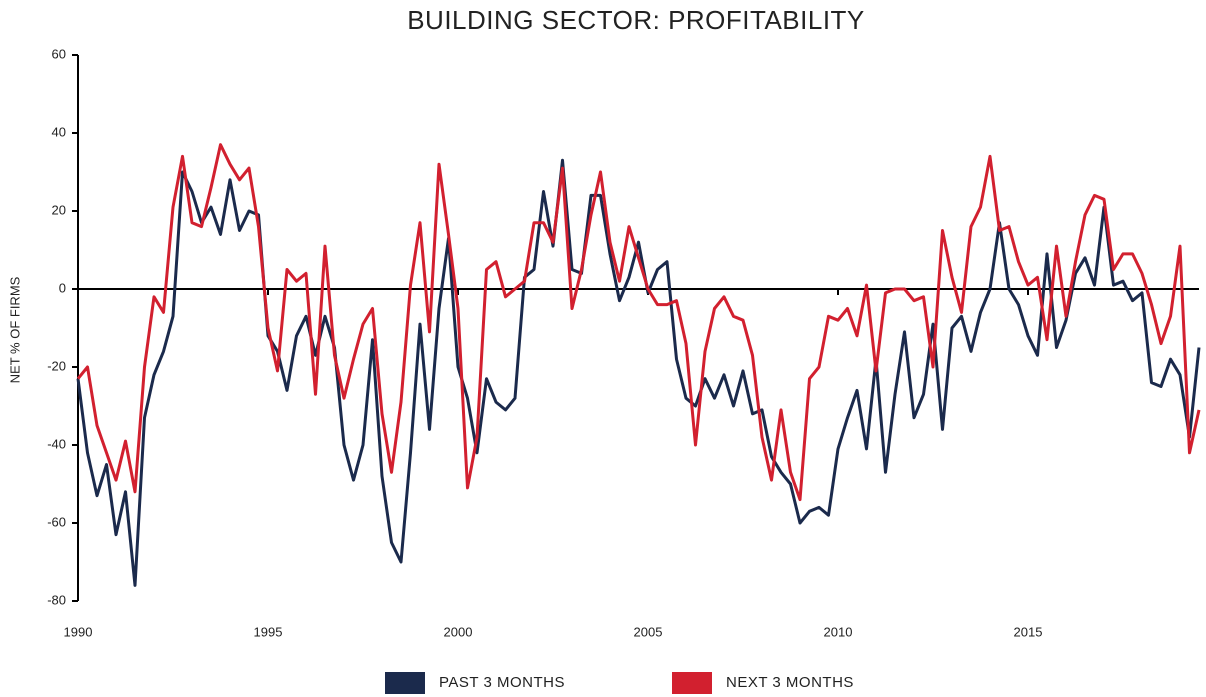 Image resolution: width=1206 pixels, height=697 pixels. I want to click on y-tick-label: -60, so click(56, 521).